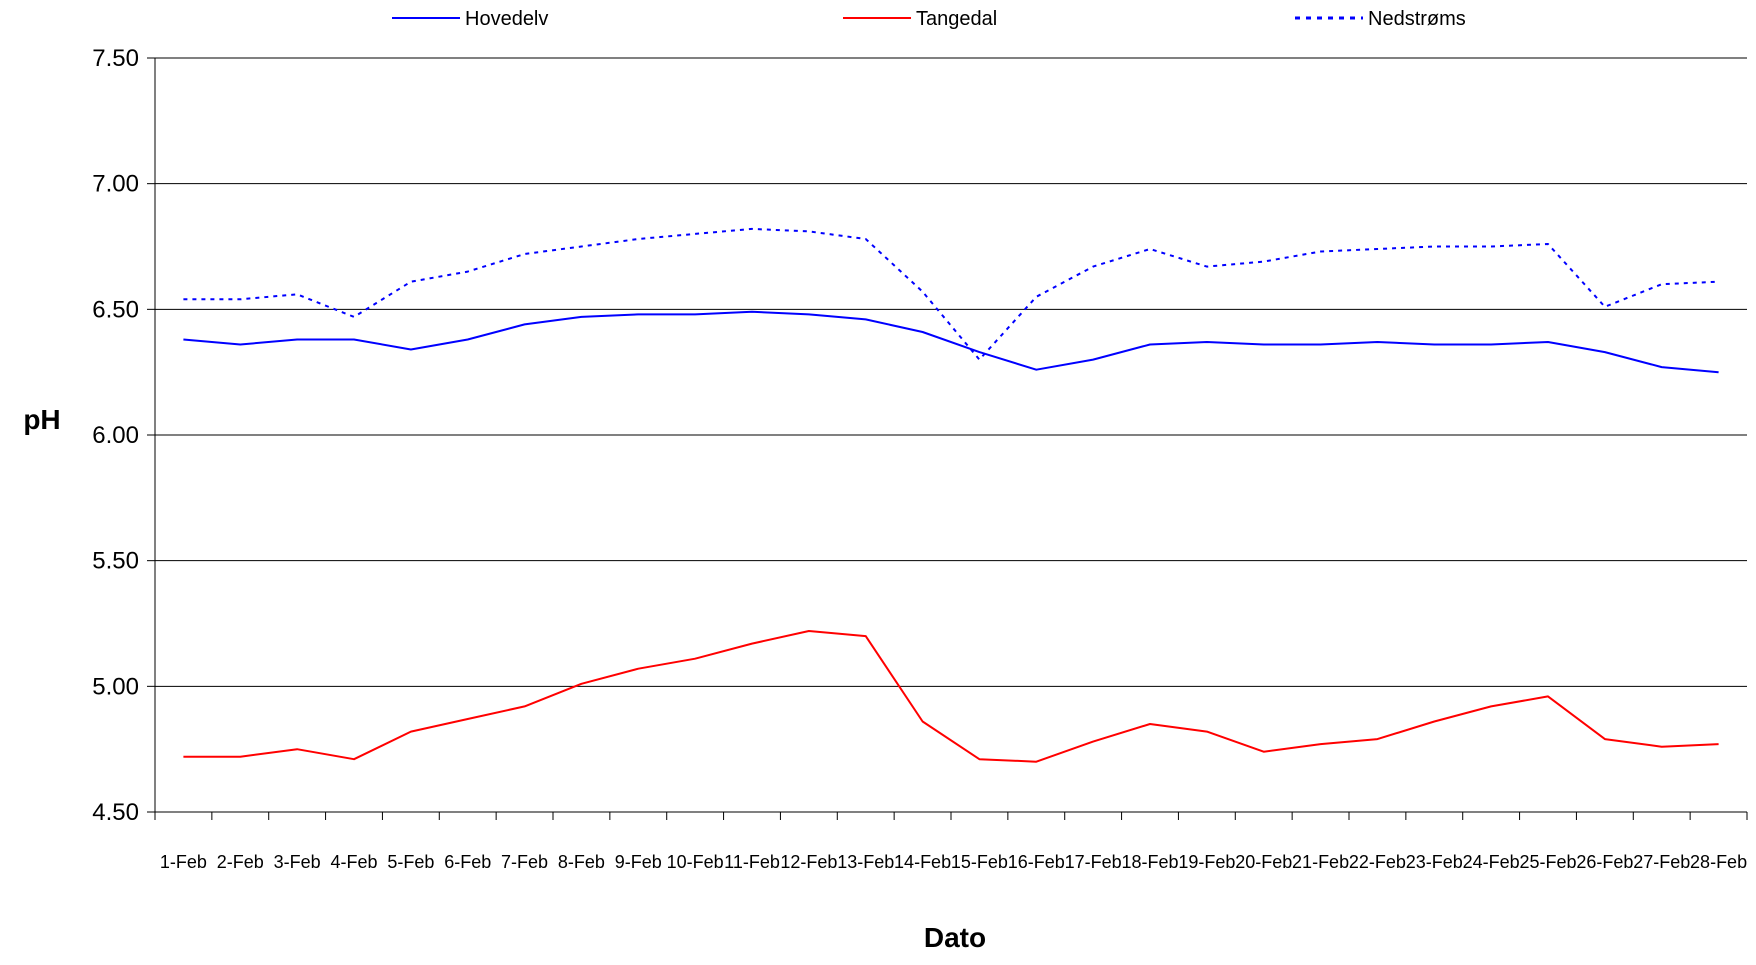 This screenshot has height=965, width=1756. Describe the element at coordinates (1206, 862) in the screenshot. I see `x-tick-label: 19-Feb` at that location.